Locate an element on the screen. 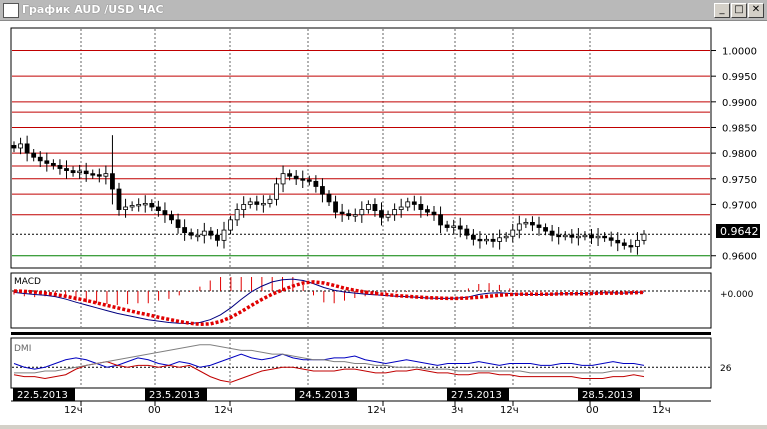 The image size is (767, 429). dmi-plus-line is located at coordinates (329, 361).